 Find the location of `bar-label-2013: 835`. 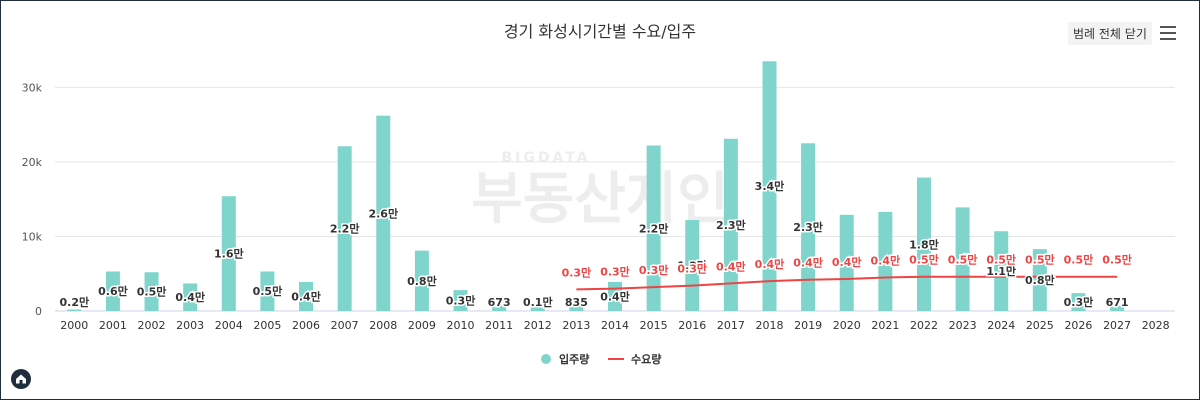

bar-label-2013: 835 is located at coordinates (576, 302).